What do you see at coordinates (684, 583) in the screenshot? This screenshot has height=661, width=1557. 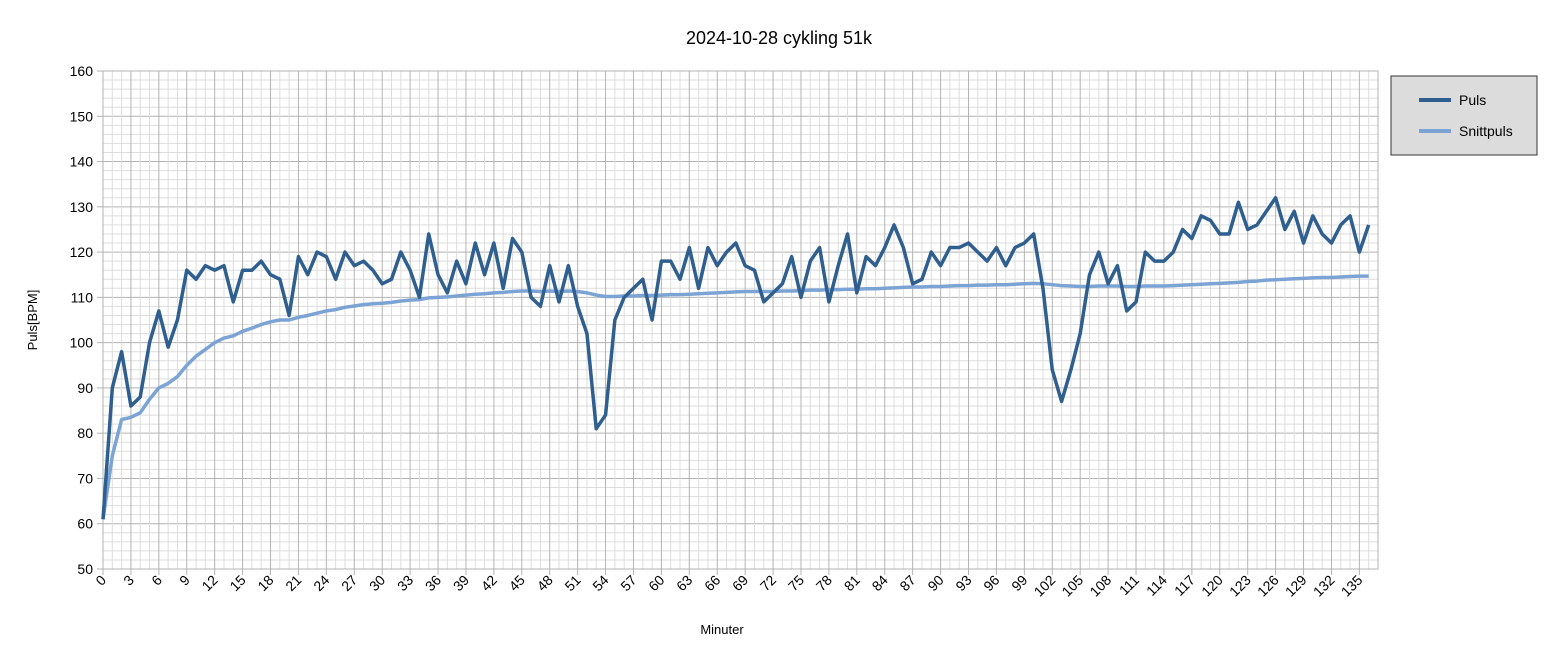 I see `x-tick-label: 63` at bounding box center [684, 583].